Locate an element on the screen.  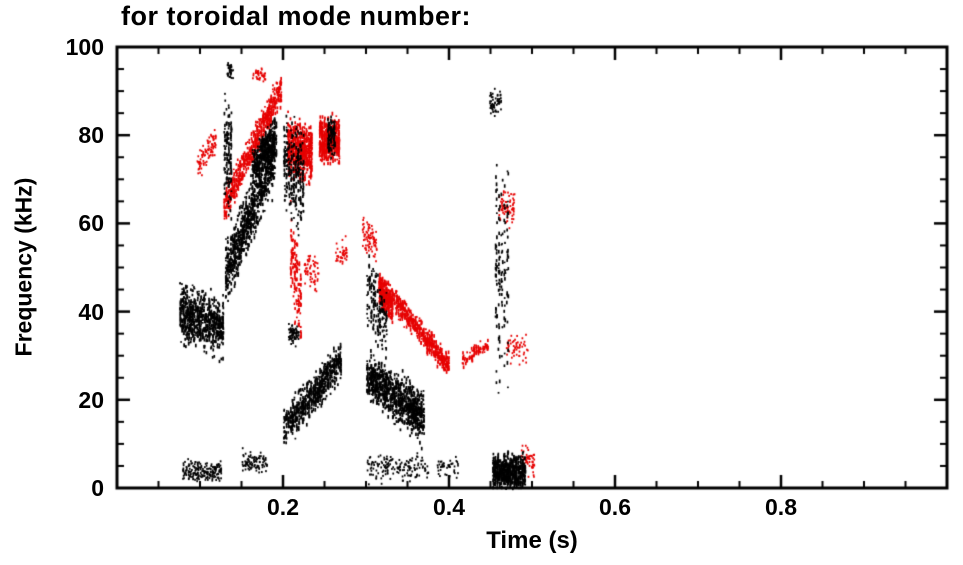
x-tick-label: 0.8 is located at coordinates (781, 507).